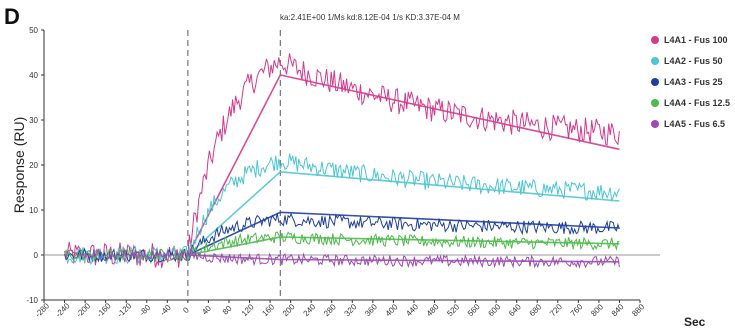  What do you see at coordinates (289, 310) in the screenshot?
I see `x-tick-label: 200` at bounding box center [289, 310].